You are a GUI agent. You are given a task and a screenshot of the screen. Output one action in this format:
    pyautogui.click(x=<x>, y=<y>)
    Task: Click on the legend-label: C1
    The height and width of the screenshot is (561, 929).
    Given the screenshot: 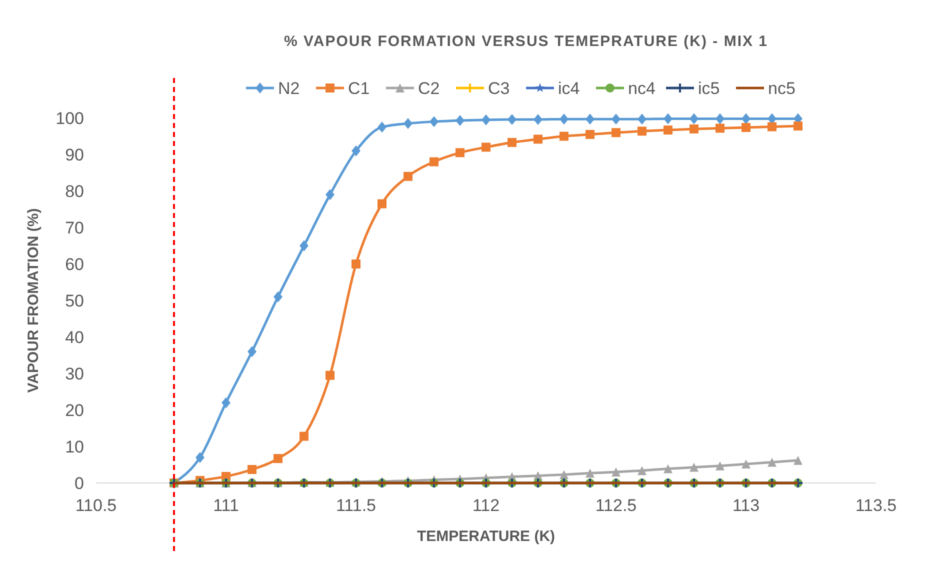 What is the action you would take?
    pyautogui.click(x=359, y=88)
    